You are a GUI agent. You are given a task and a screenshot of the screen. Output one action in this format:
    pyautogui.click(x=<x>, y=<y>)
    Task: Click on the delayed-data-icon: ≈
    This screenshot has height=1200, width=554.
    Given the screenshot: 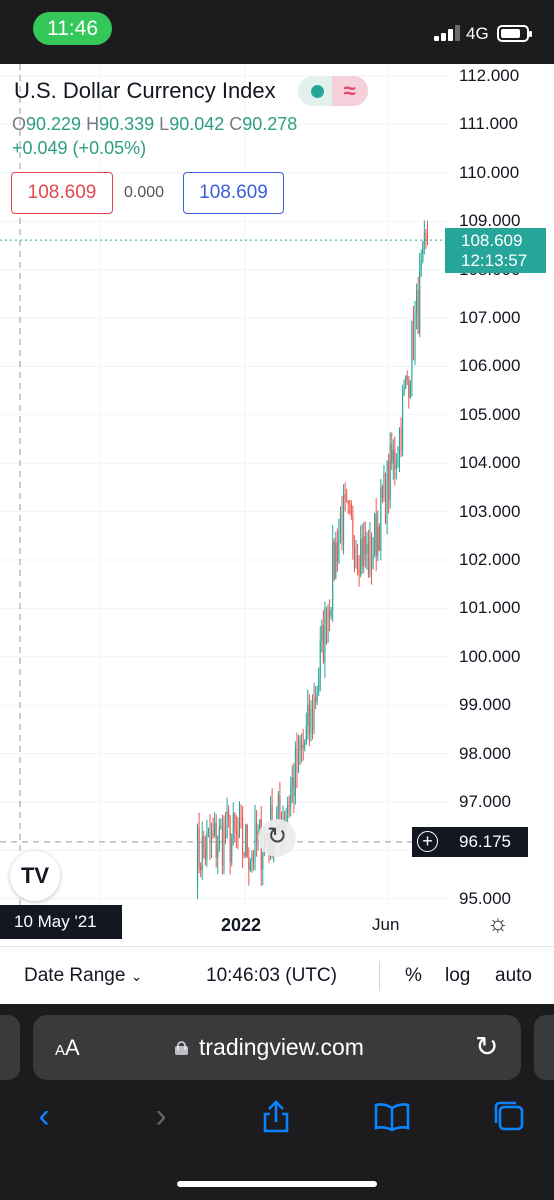 What is the action you would take?
    pyautogui.click(x=349, y=91)
    